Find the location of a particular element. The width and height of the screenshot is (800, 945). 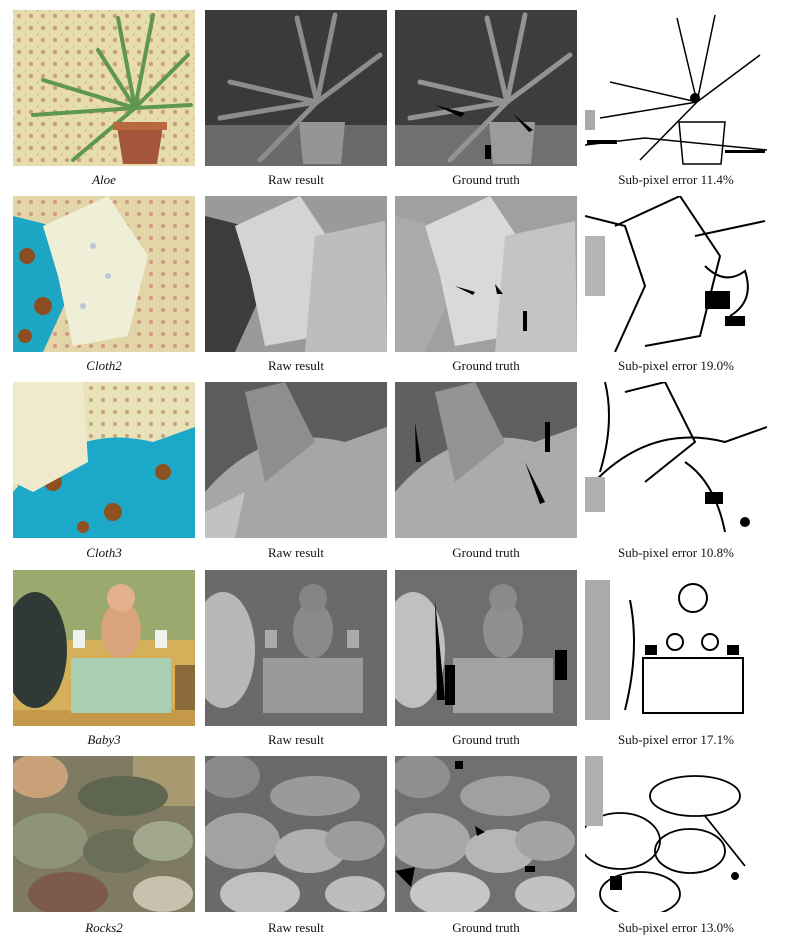

aloe-ground-truth is located at coordinates (486, 88).